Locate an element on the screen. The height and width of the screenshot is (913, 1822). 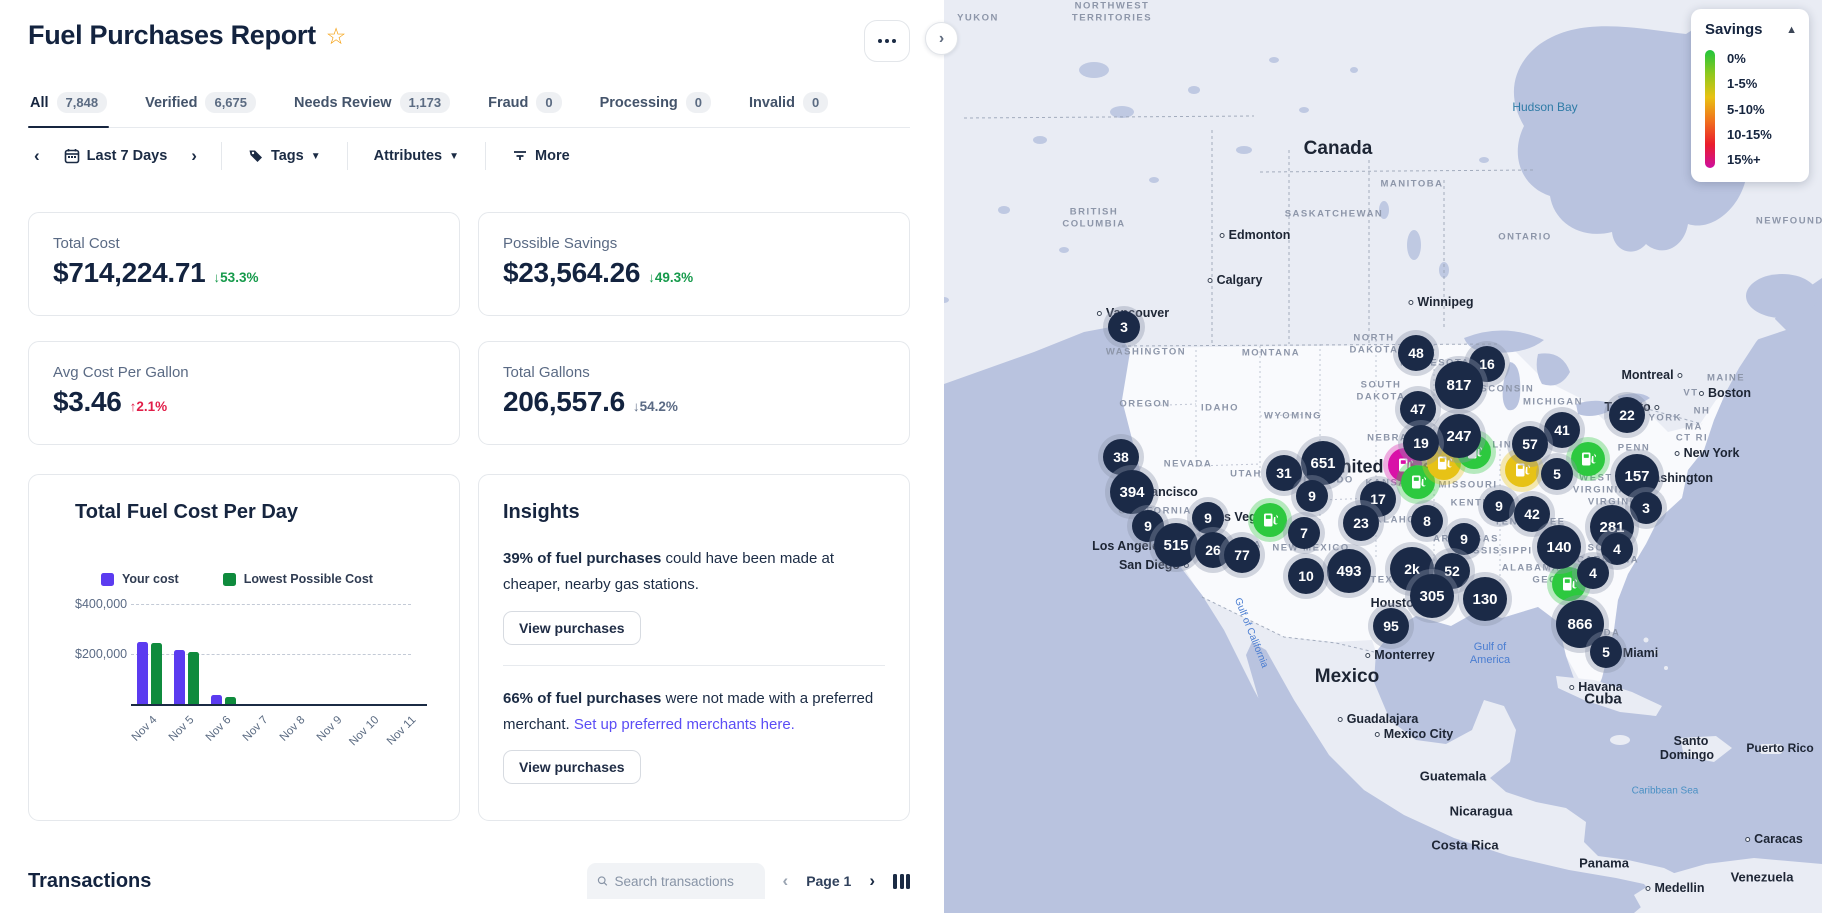
cluster-marker: 140 is located at coordinates (1559, 547).